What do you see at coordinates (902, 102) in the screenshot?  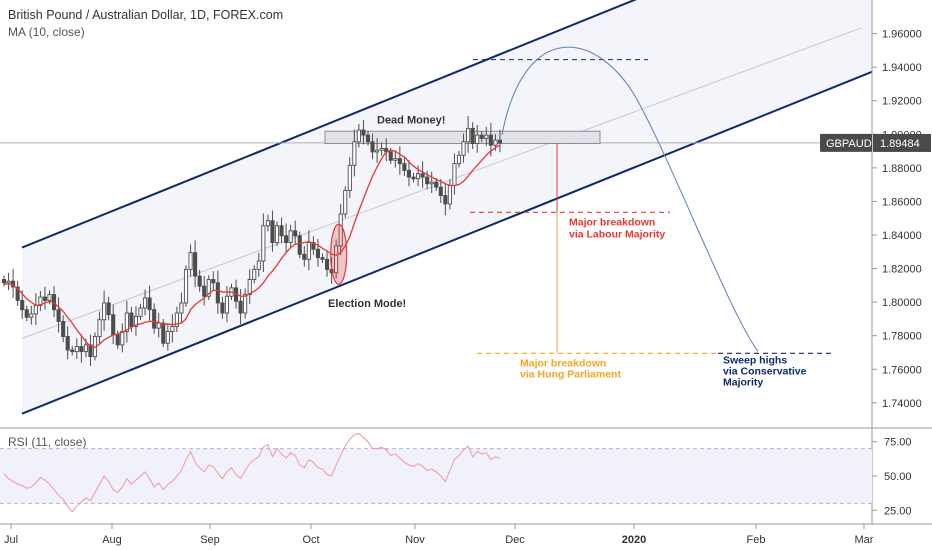 I see `price-tick-label: 1.92000` at bounding box center [902, 102].